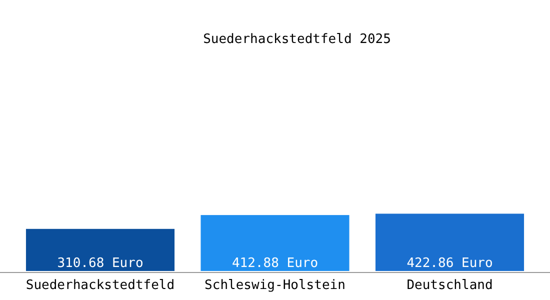 The width and height of the screenshot is (550, 300). What do you see at coordinates (297, 39) in the screenshot?
I see `text: Suederhackstedtfeld 2025` at bounding box center [297, 39].